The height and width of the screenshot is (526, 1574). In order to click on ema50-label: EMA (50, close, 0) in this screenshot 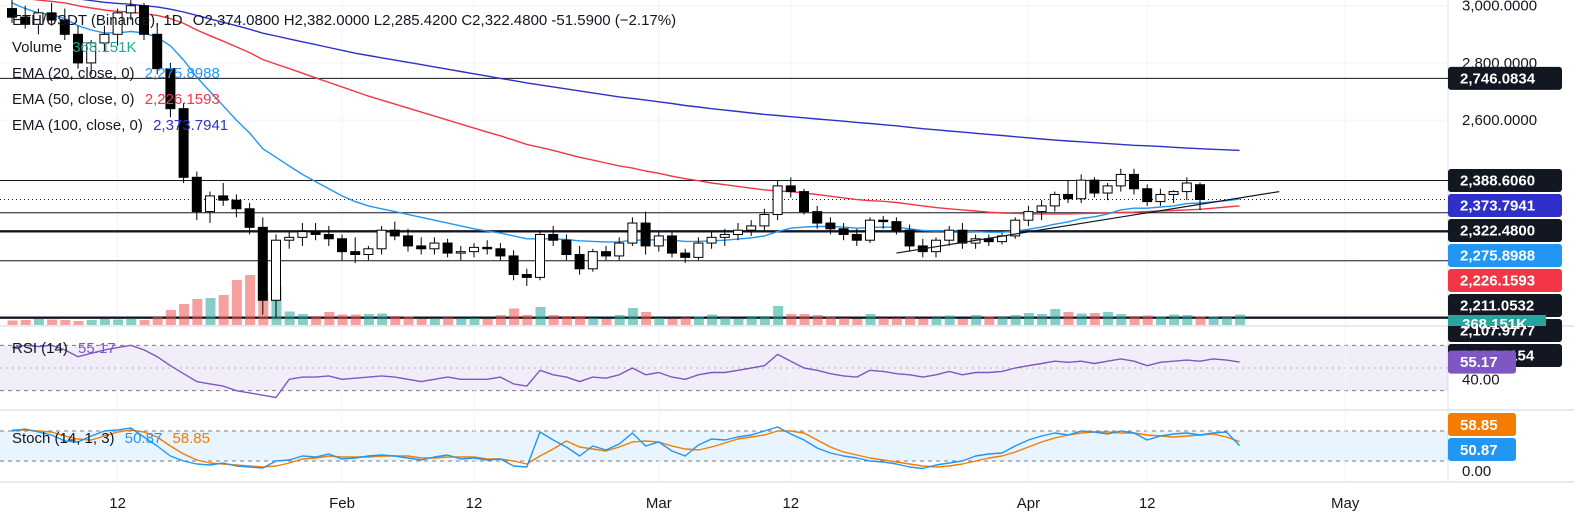, I will do `click(73, 99)`.